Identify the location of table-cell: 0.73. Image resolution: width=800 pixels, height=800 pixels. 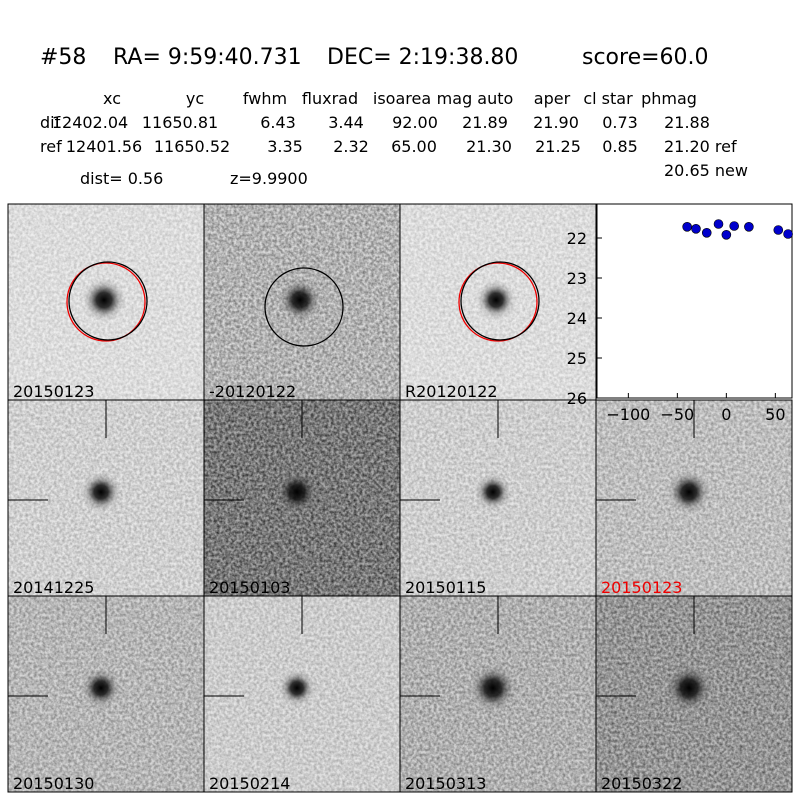
(620, 122).